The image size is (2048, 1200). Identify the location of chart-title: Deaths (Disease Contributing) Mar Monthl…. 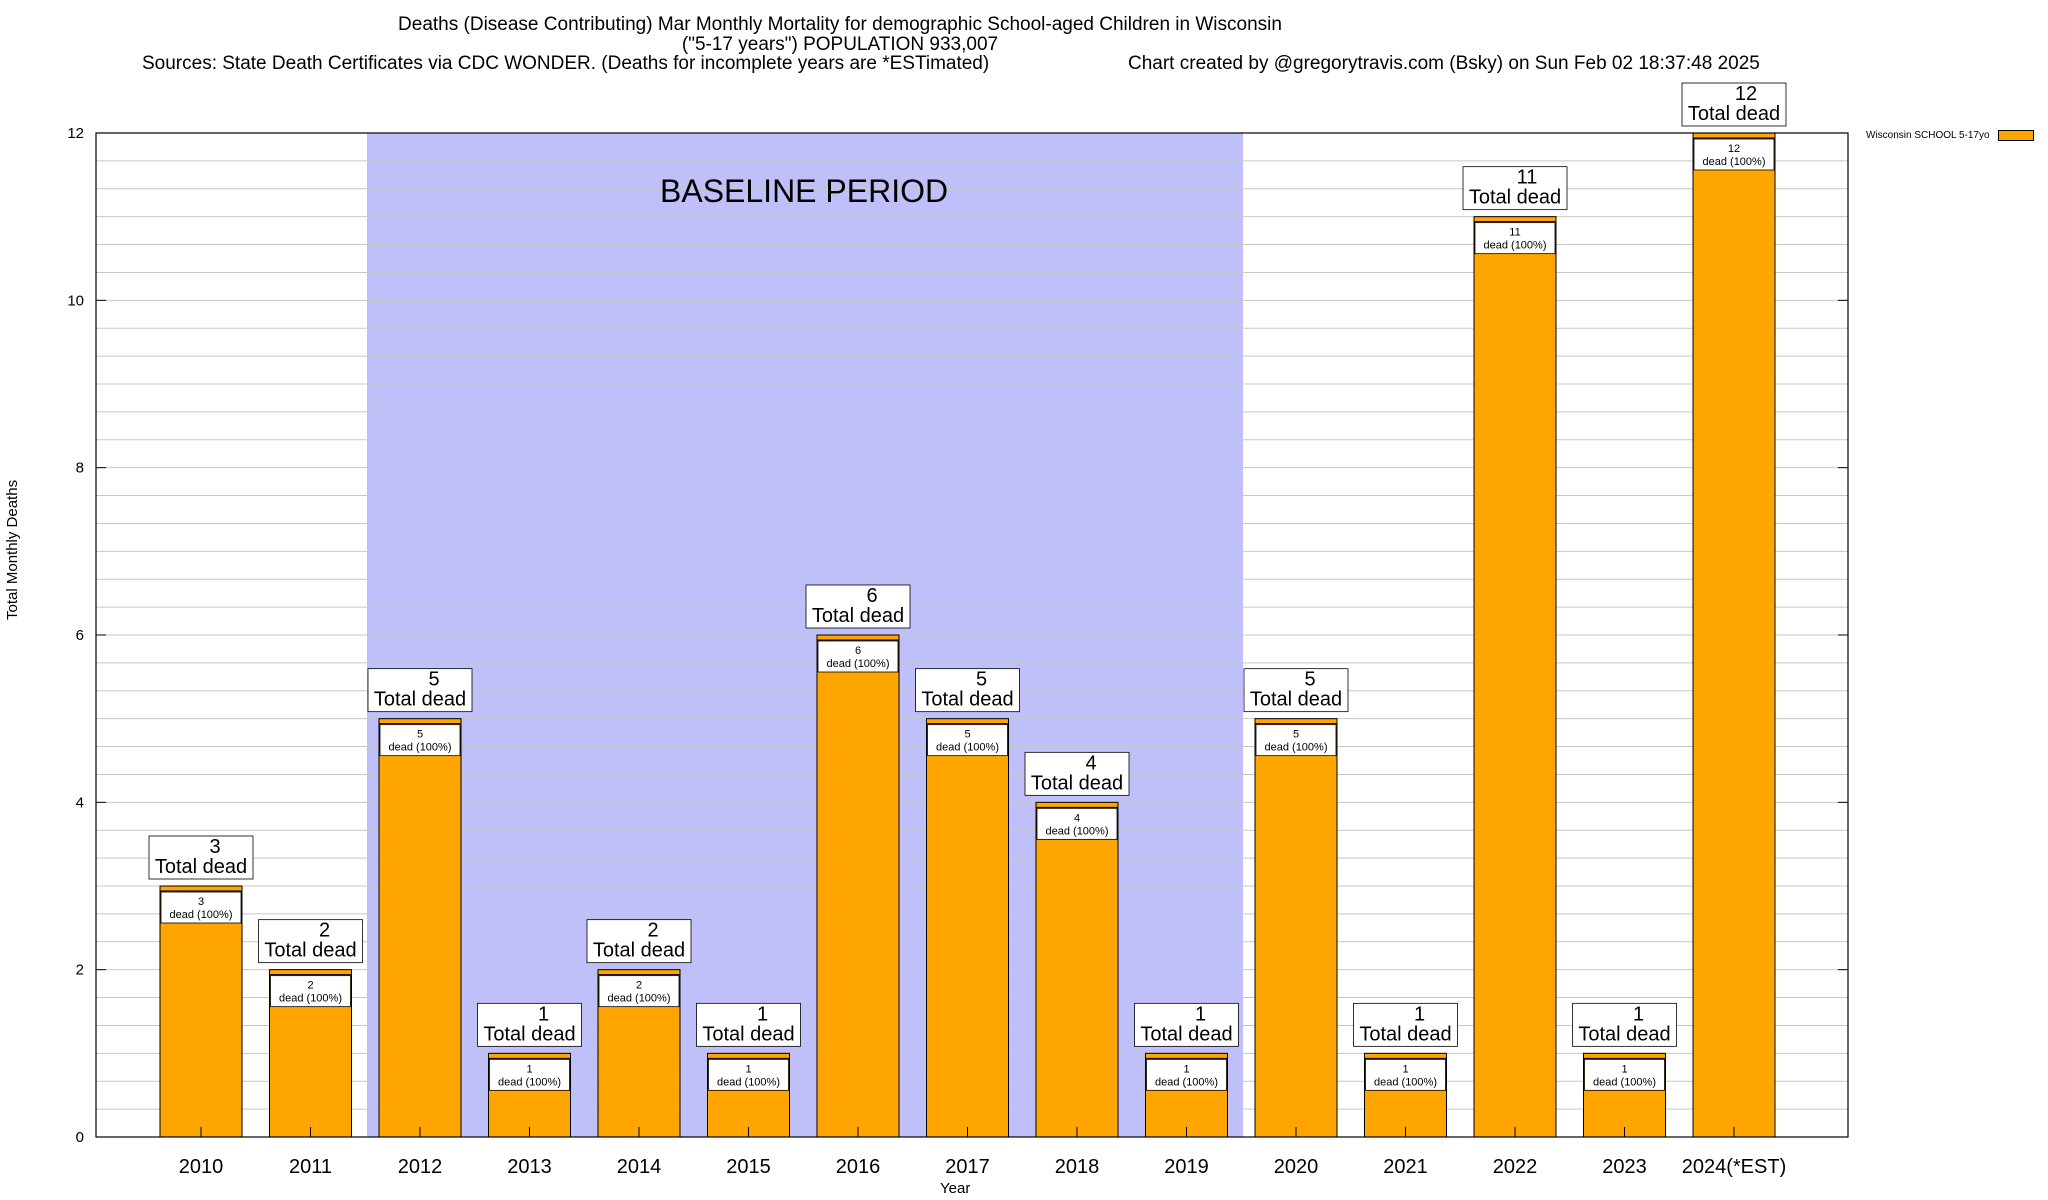
(840, 24).